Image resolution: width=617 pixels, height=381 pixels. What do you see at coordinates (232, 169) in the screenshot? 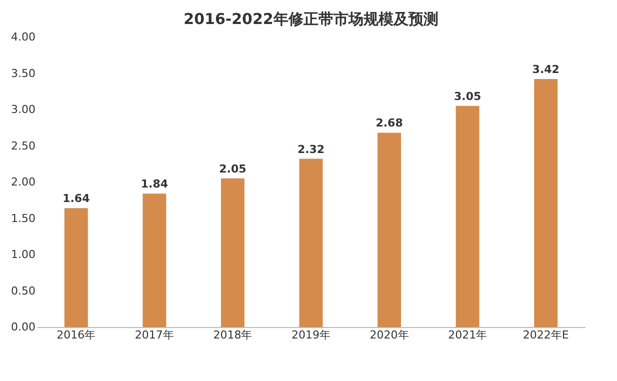
I see `data-label: 2.05` at bounding box center [232, 169].